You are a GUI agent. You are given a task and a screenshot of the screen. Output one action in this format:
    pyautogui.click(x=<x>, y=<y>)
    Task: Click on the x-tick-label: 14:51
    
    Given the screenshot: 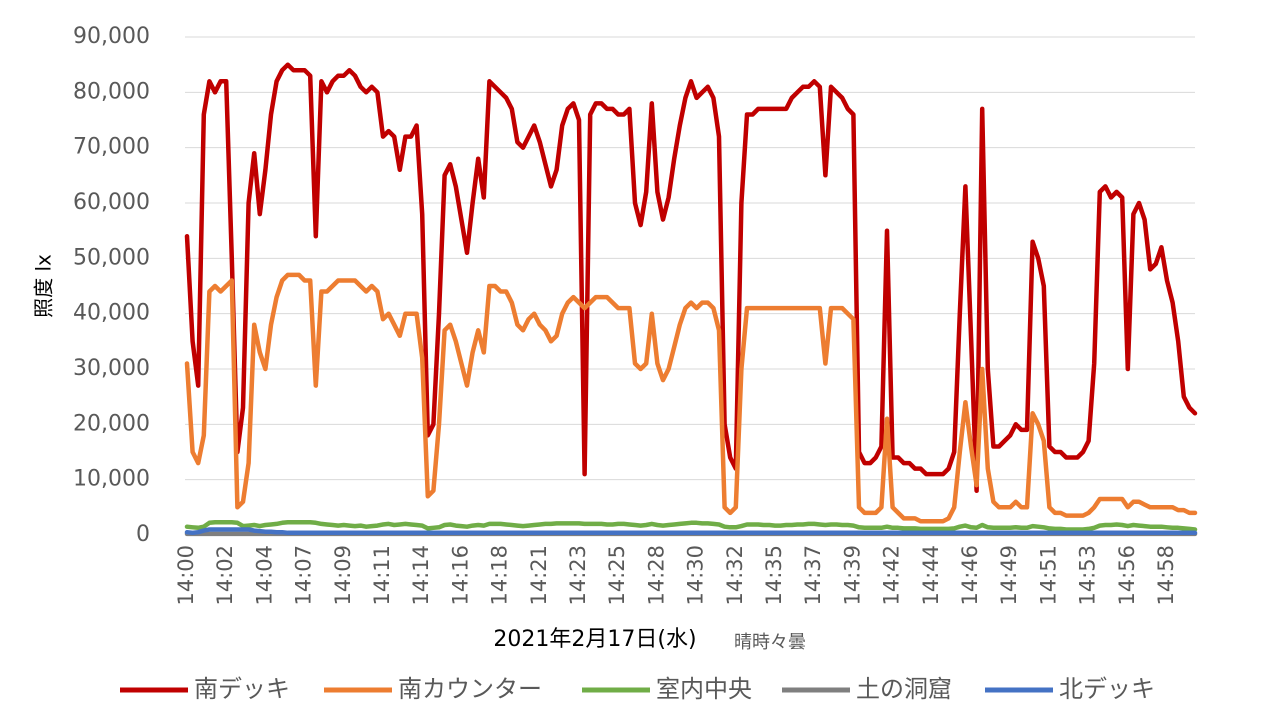 What is the action you would take?
    pyautogui.click(x=1048, y=575)
    